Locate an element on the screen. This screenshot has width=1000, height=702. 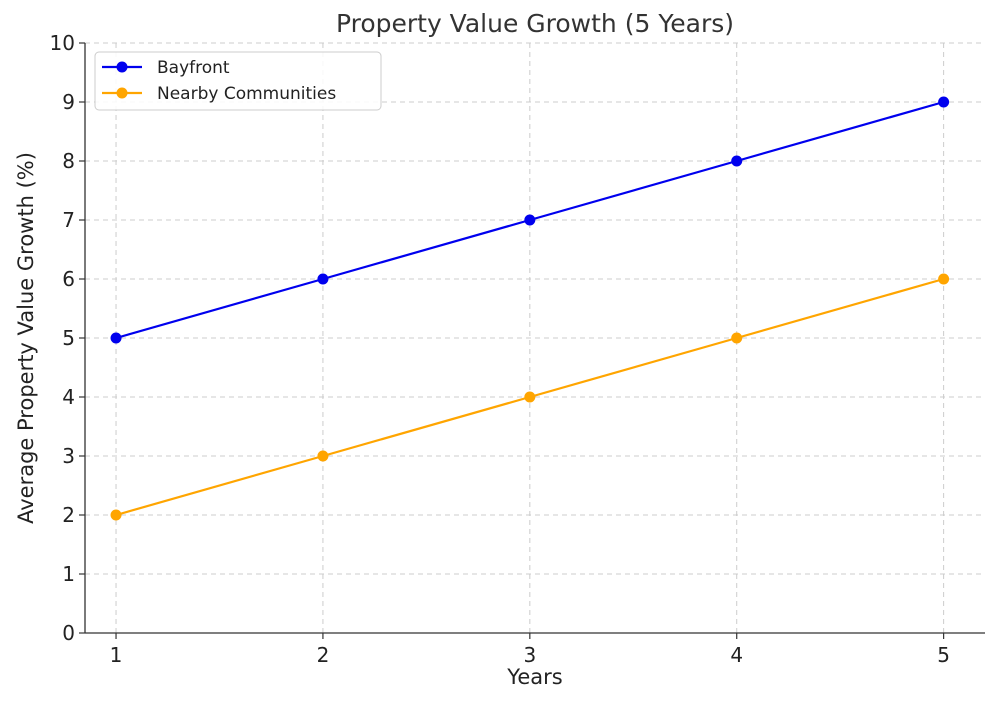
y-tick-label: 9 is located at coordinates (68, 102).